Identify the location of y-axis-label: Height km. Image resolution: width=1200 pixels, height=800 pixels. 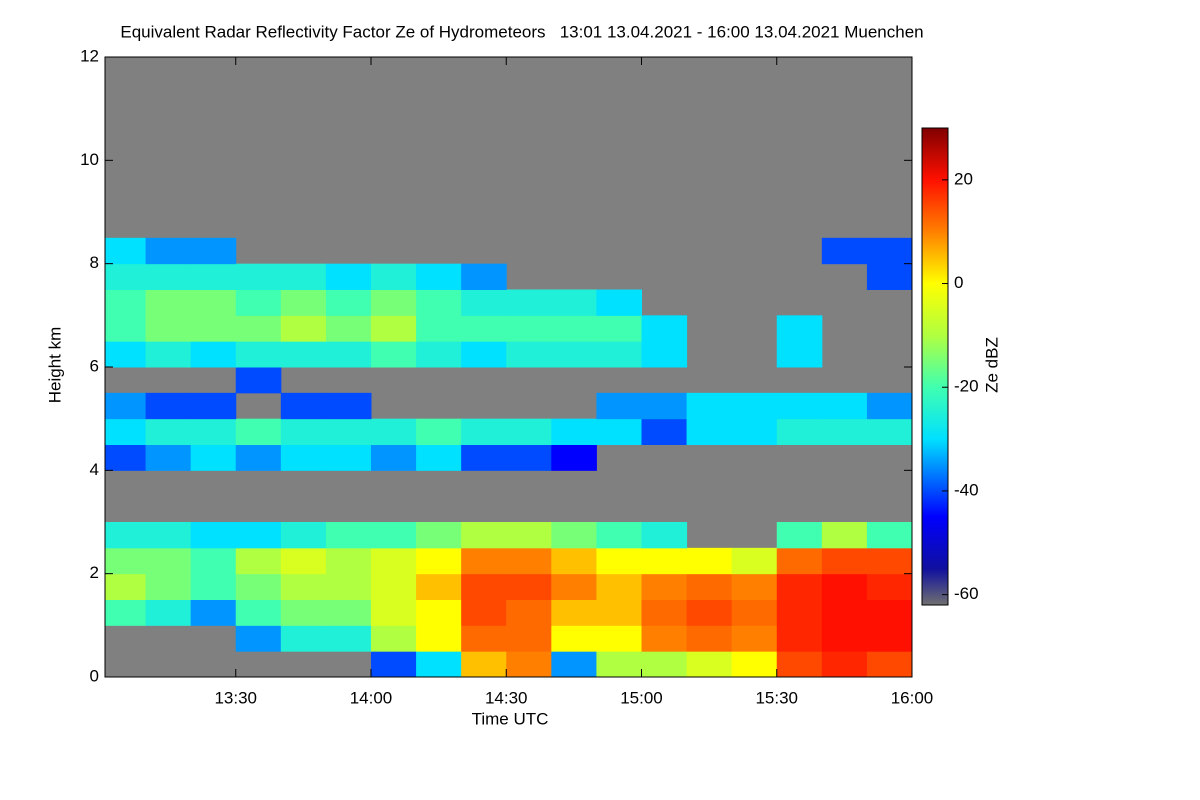
(54, 365).